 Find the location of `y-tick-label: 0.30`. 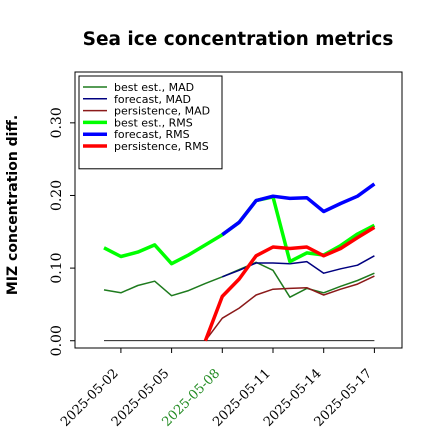

y-tick-label: 0.30 is located at coordinates (57, 122).